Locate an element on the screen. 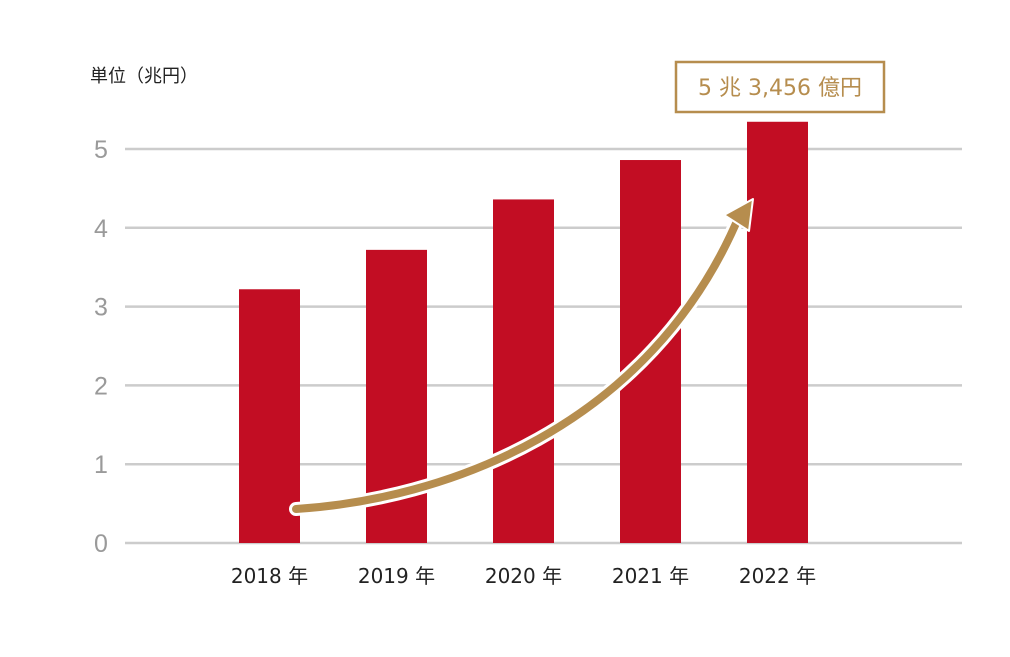 This screenshot has height=657, width=1010. x-tick-label: 2019 年 is located at coordinates (396, 576).